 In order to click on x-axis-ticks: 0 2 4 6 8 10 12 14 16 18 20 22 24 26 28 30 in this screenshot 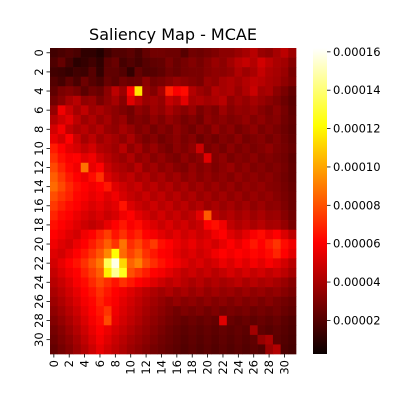, I will do `click(169, 364)`.